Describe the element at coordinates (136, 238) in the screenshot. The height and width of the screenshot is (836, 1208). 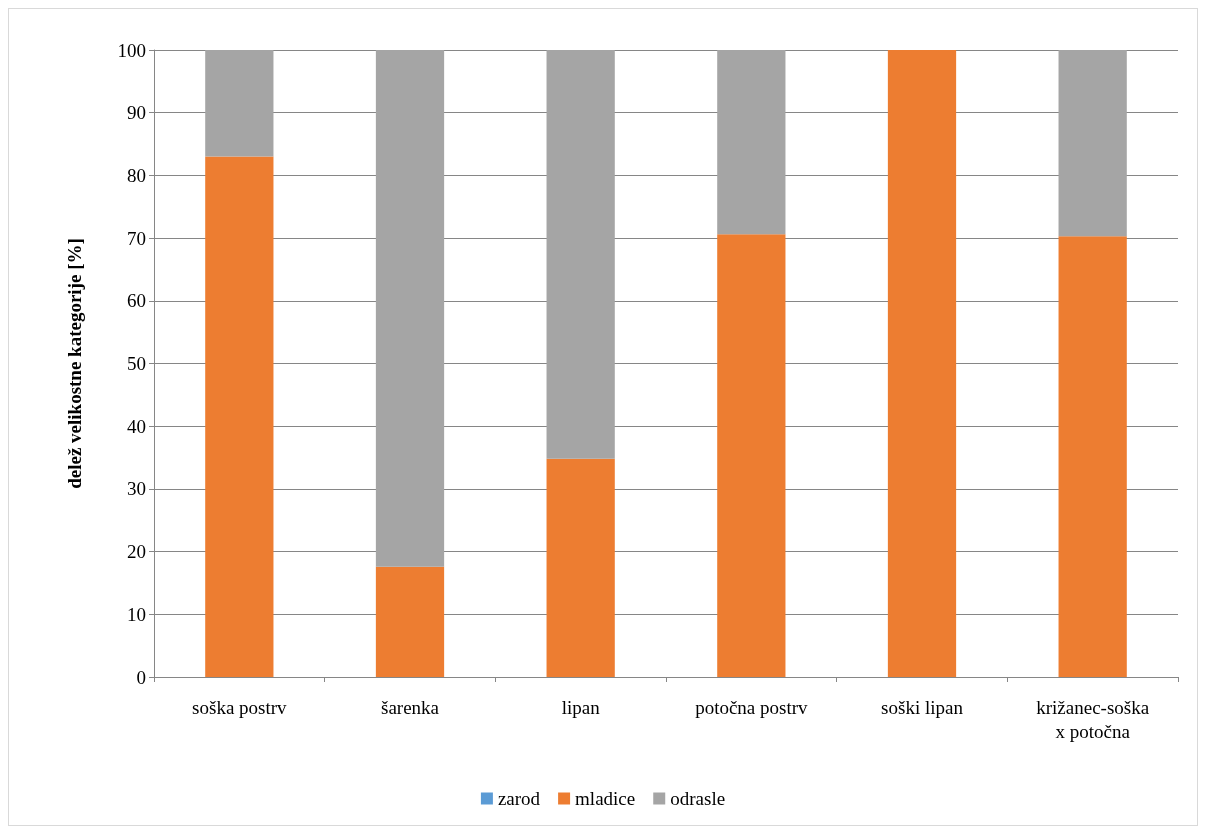
I see `y-tick-label: 70` at that location.